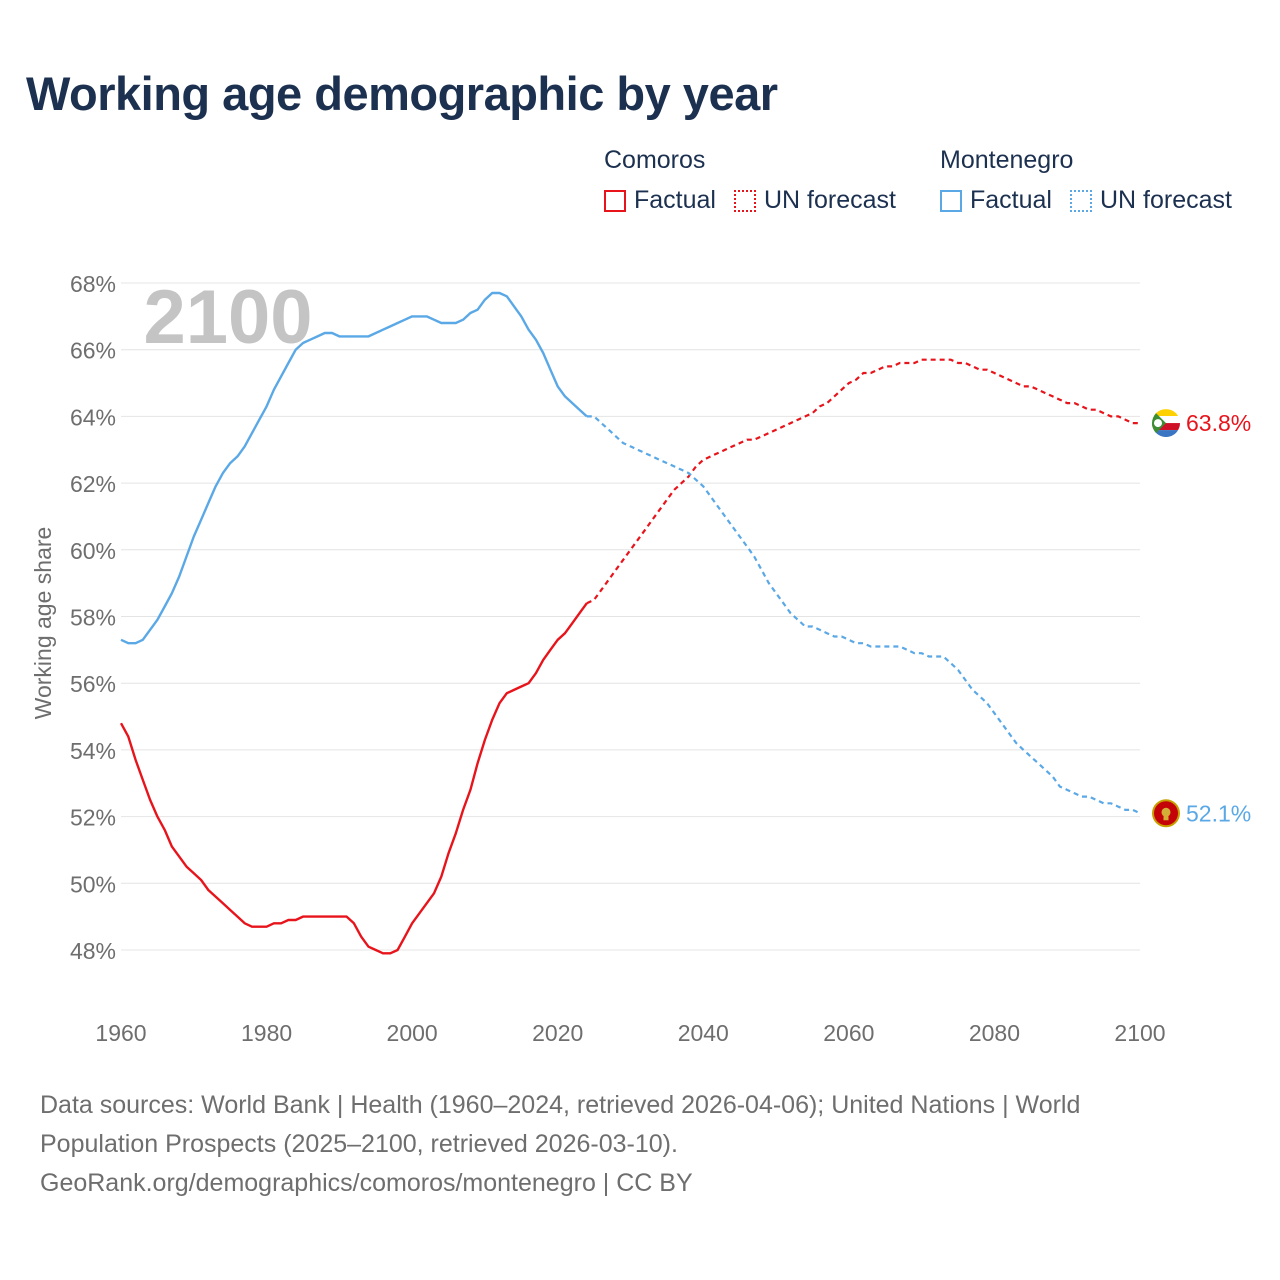 Image resolution: width=1280 pixels, height=1280 pixels. What do you see at coordinates (1139, 1033) in the screenshot?
I see `x-tick-label: 2100` at bounding box center [1139, 1033].